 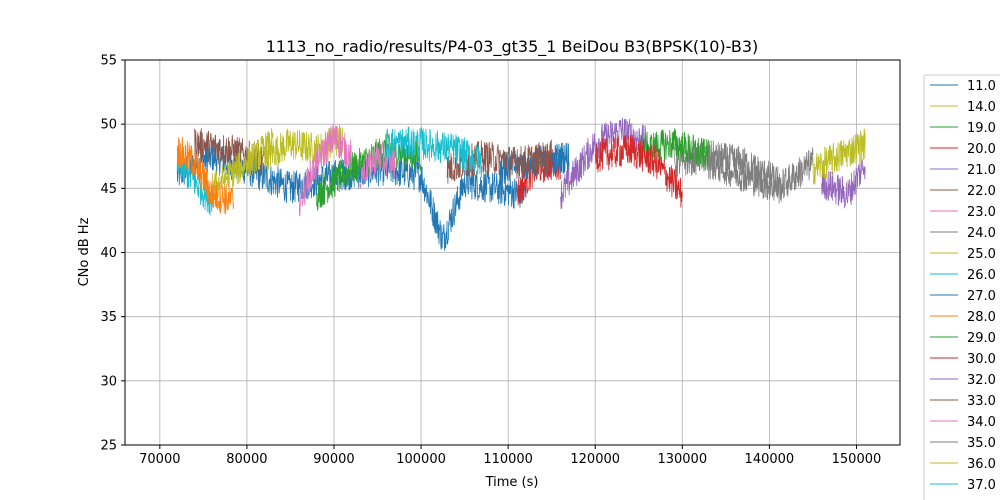 I want to click on series-line-34.0, so click(x=377, y=165).